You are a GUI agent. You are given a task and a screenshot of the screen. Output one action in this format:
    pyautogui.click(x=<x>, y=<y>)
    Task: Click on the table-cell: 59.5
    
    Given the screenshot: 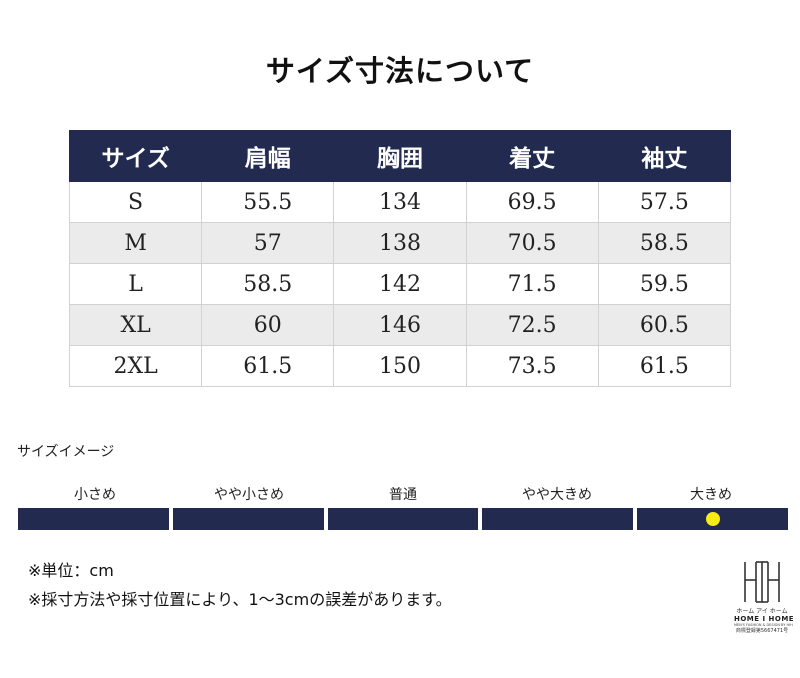 What is the action you would take?
    pyautogui.click(x=664, y=284)
    